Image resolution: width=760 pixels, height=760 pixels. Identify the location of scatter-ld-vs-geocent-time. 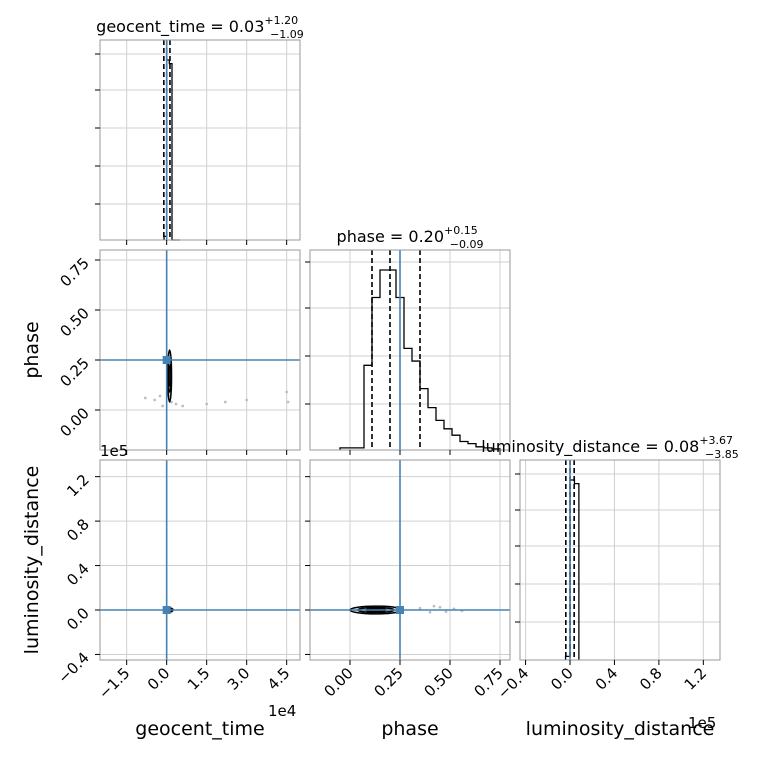
(200, 560).